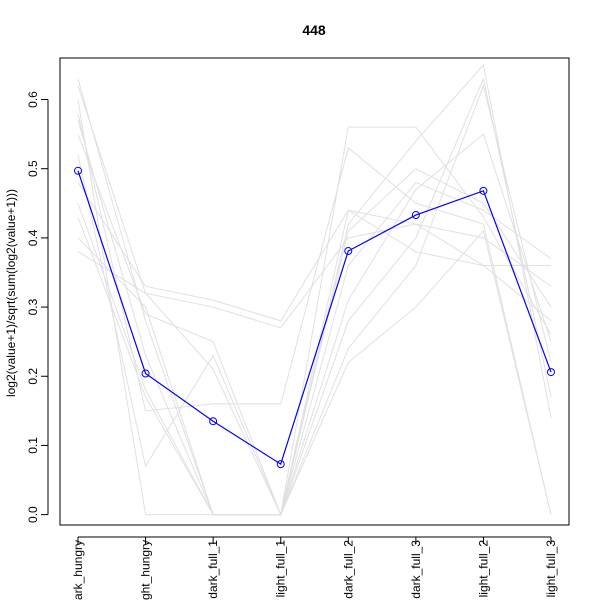  What do you see at coordinates (314, 276) in the screenshot?
I see `background-series-line` at bounding box center [314, 276].